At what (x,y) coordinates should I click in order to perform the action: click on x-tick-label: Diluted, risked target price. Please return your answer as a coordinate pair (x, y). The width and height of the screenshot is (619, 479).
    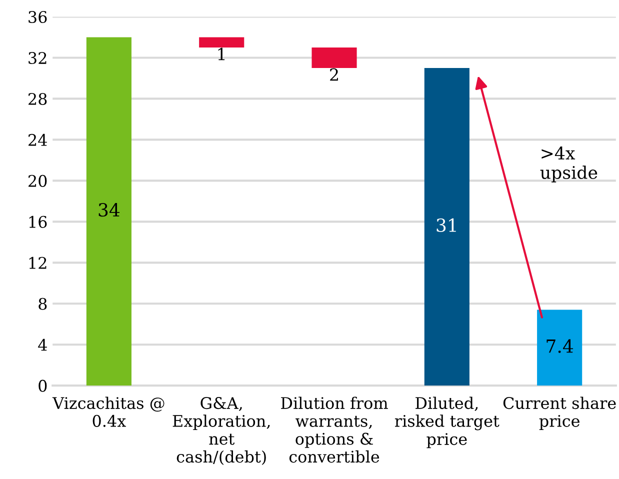
    Looking at the image, I should click on (447, 422).